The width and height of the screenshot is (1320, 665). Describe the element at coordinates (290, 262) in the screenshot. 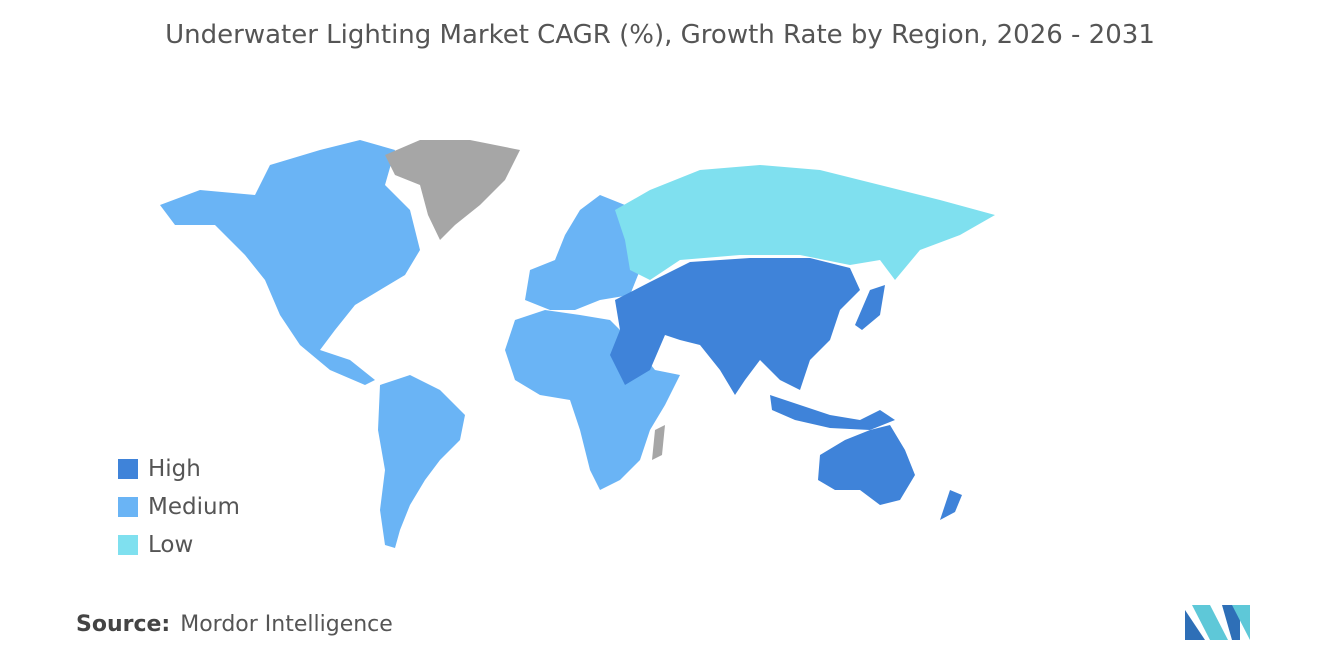

I see `north-america` at that location.